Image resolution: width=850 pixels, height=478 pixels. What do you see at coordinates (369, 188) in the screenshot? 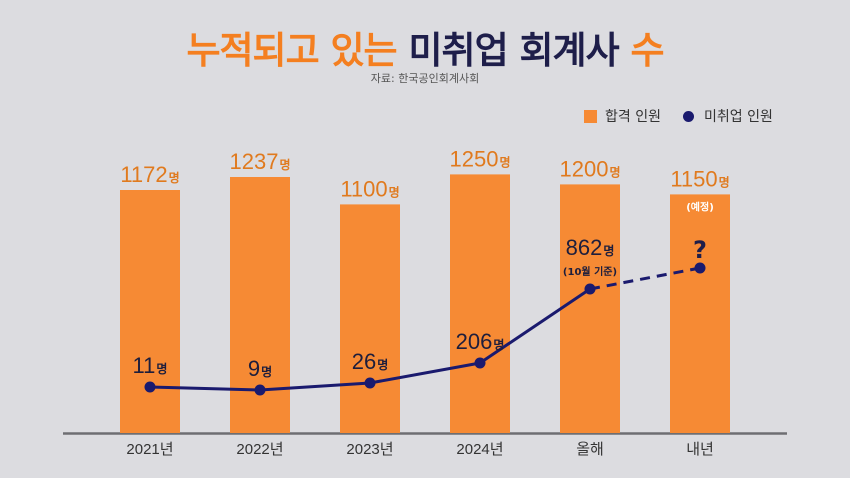
I see `bar-value-label: 1100명` at bounding box center [369, 188].